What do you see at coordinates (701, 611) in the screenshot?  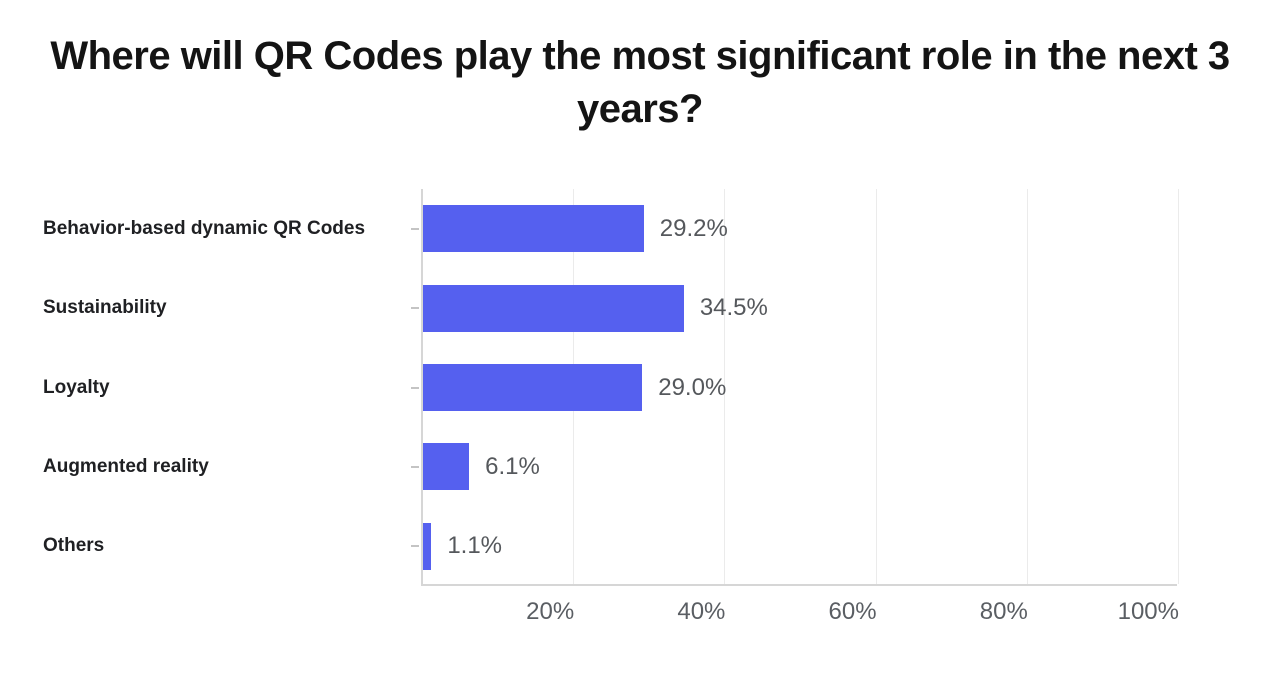 I see `x-axis-tick-label: 40%` at bounding box center [701, 611].